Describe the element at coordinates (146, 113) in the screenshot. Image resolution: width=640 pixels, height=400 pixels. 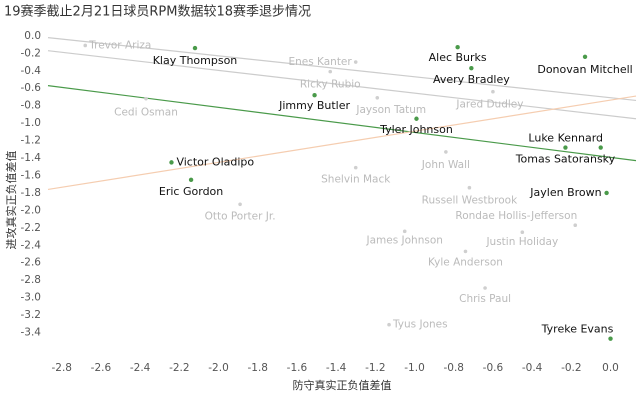
I see `point-label: Cedi Osman` at that location.